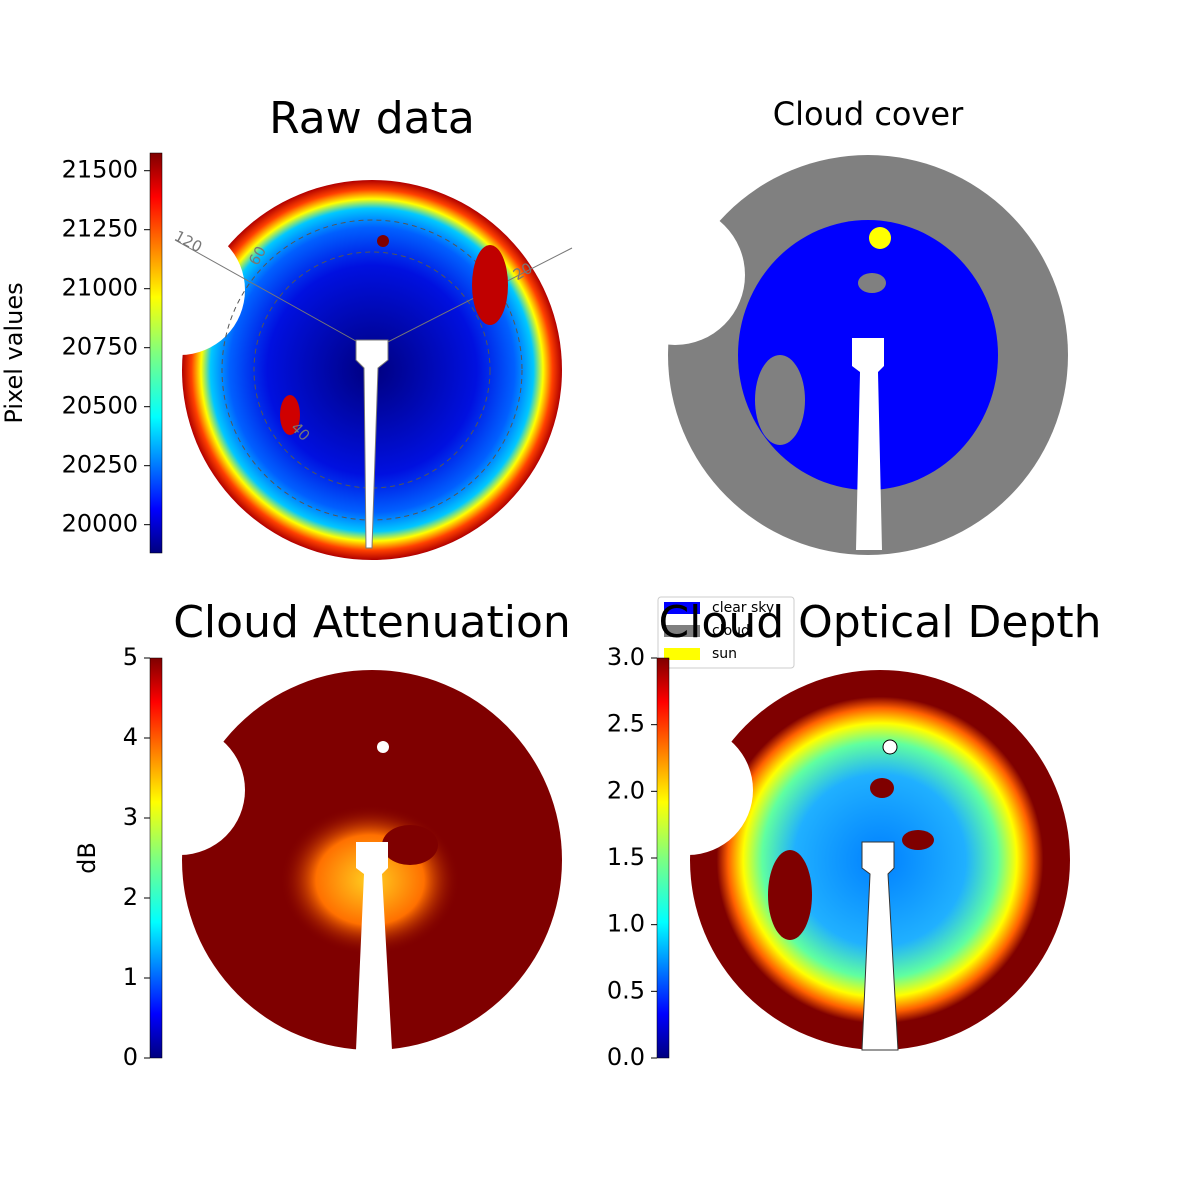 The height and width of the screenshot is (1200, 1200). What do you see at coordinates (130, 657) in the screenshot?
I see `colorbar-tick-label: 5` at bounding box center [130, 657].